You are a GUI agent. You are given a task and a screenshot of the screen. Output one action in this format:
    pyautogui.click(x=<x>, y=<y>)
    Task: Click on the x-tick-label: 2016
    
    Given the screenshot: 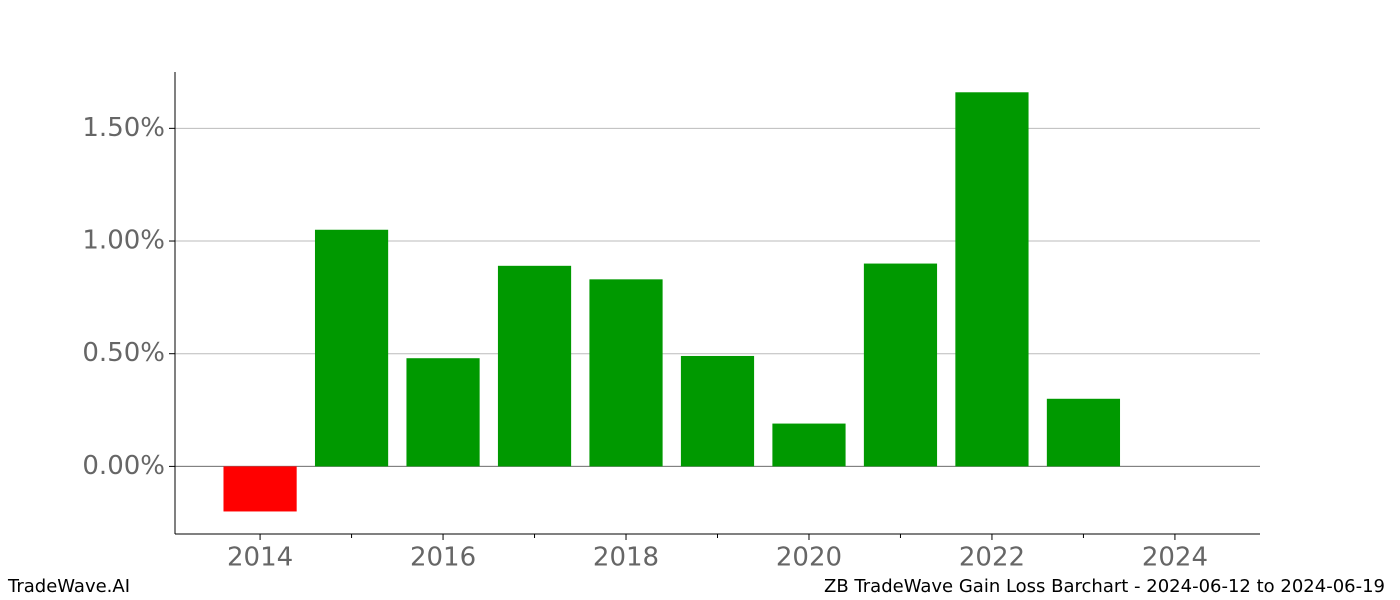 What is the action you would take?
    pyautogui.click(x=443, y=558)
    